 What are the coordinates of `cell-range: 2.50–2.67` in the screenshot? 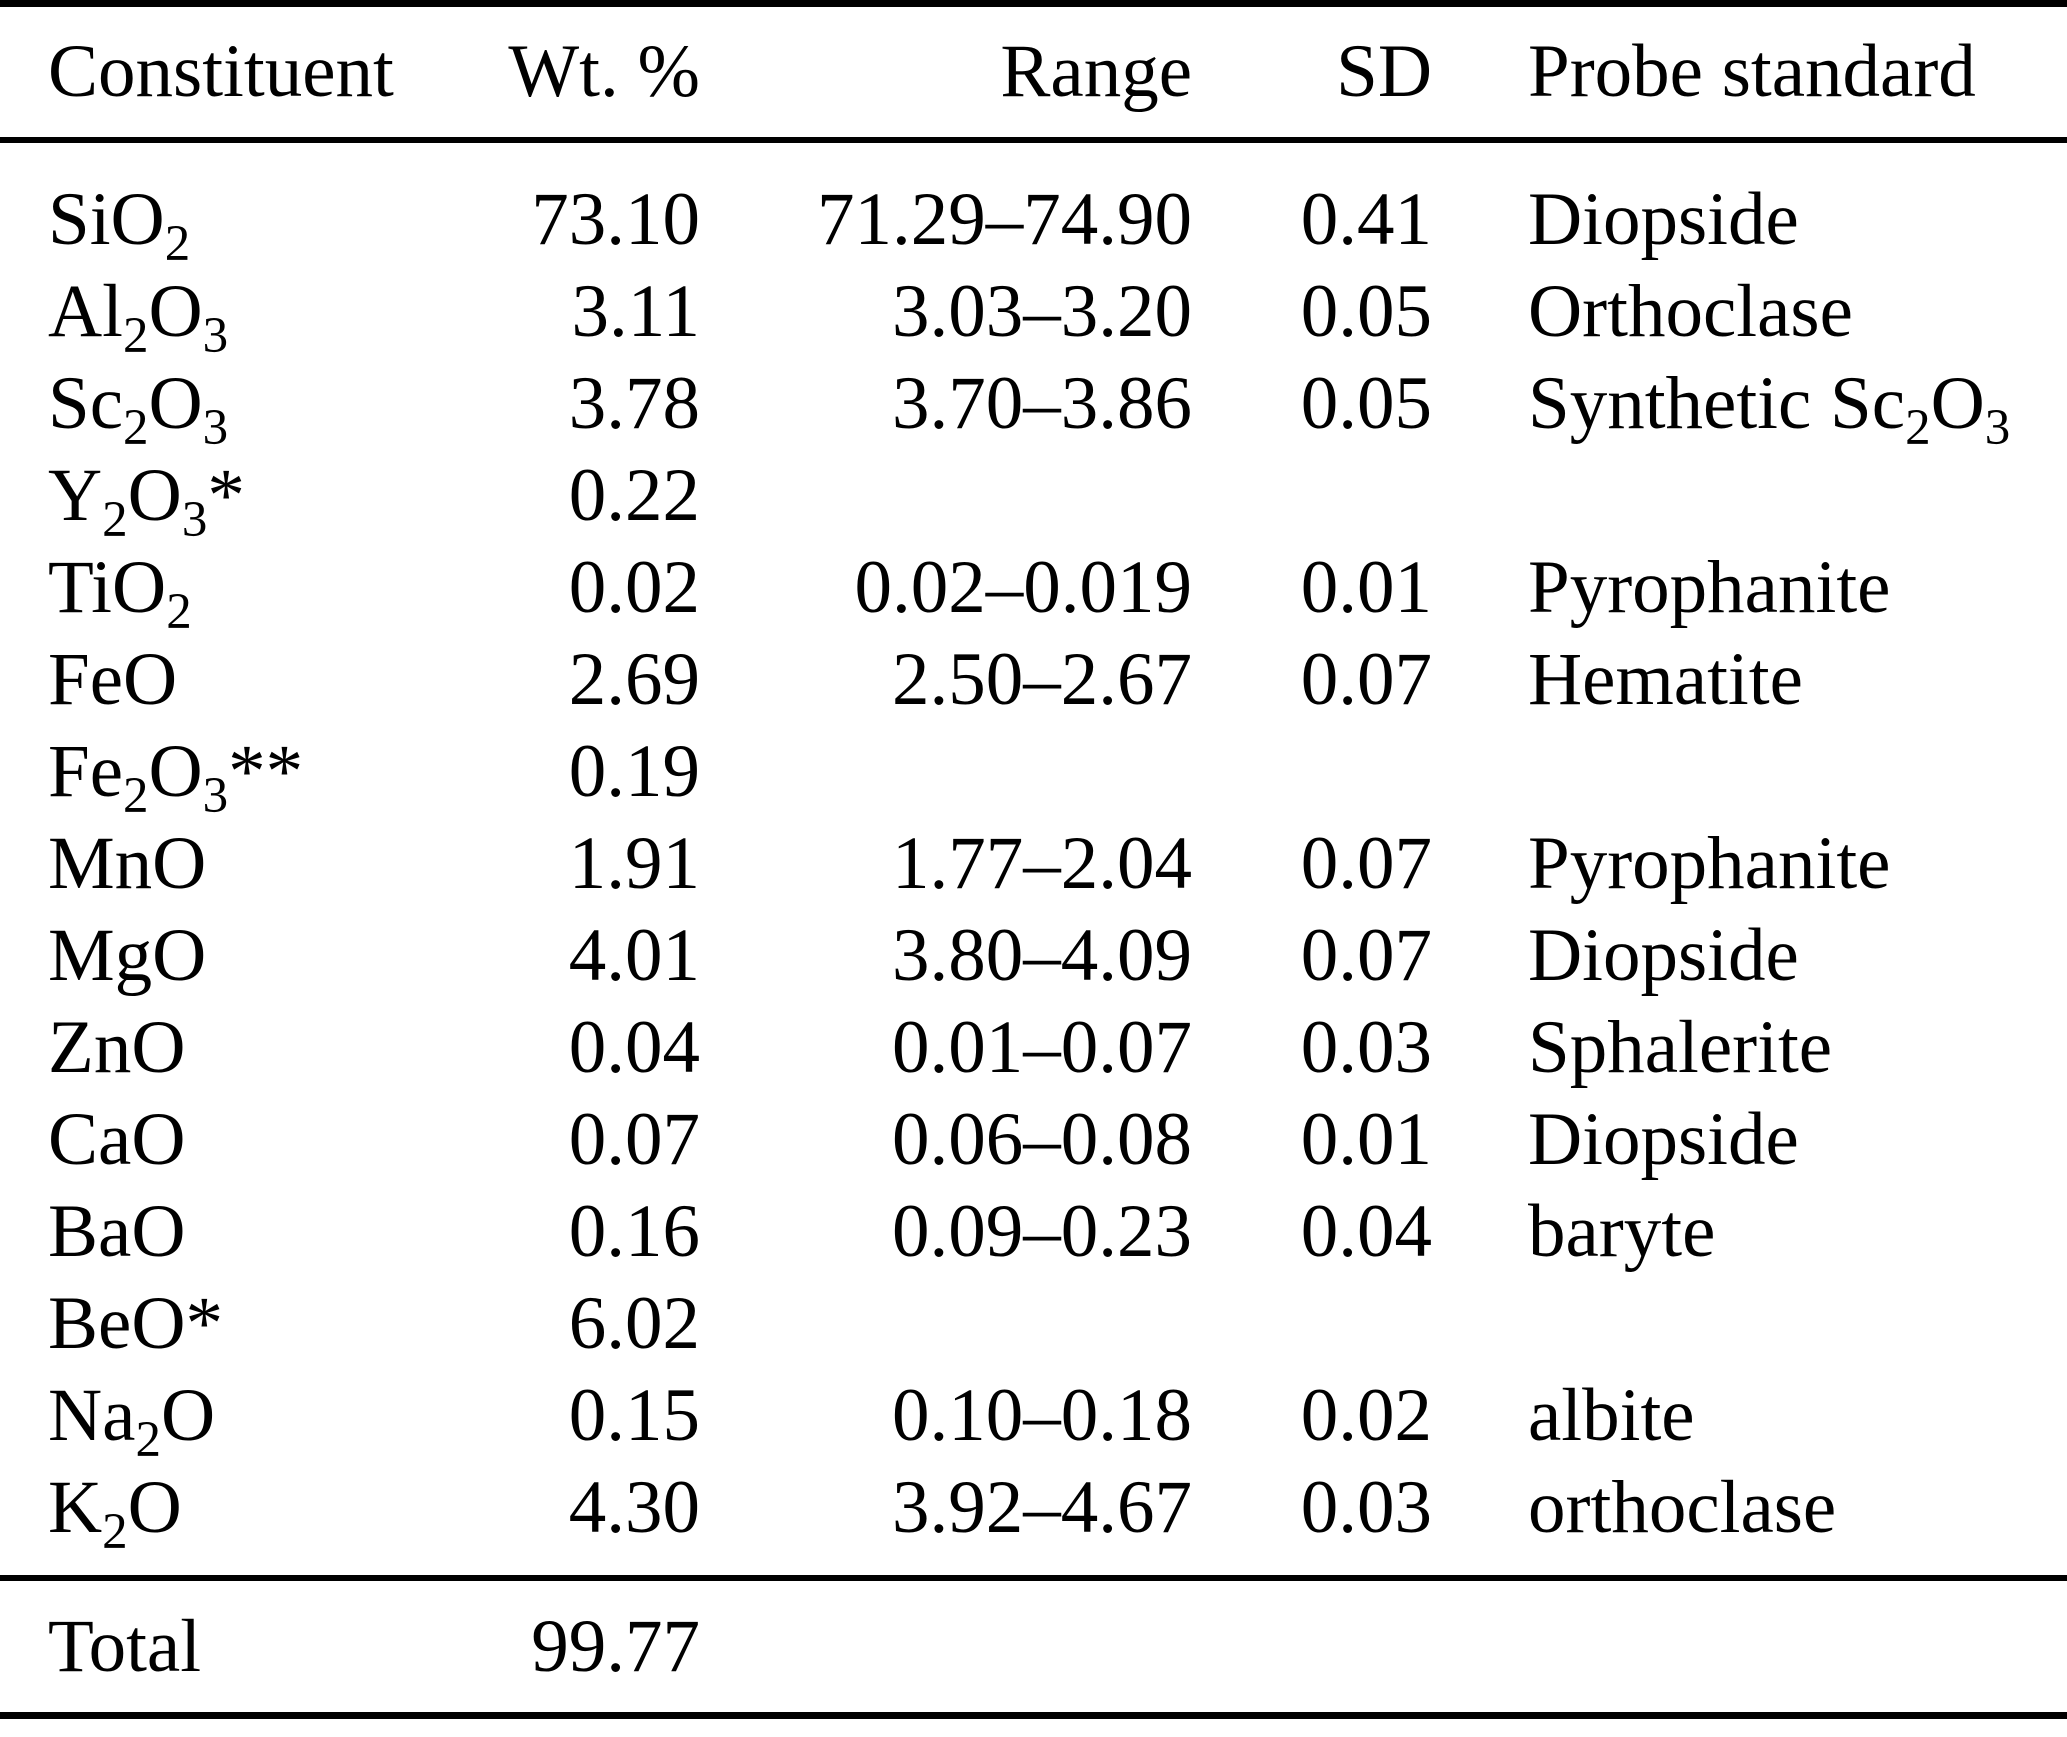 It's located at (1042, 679).